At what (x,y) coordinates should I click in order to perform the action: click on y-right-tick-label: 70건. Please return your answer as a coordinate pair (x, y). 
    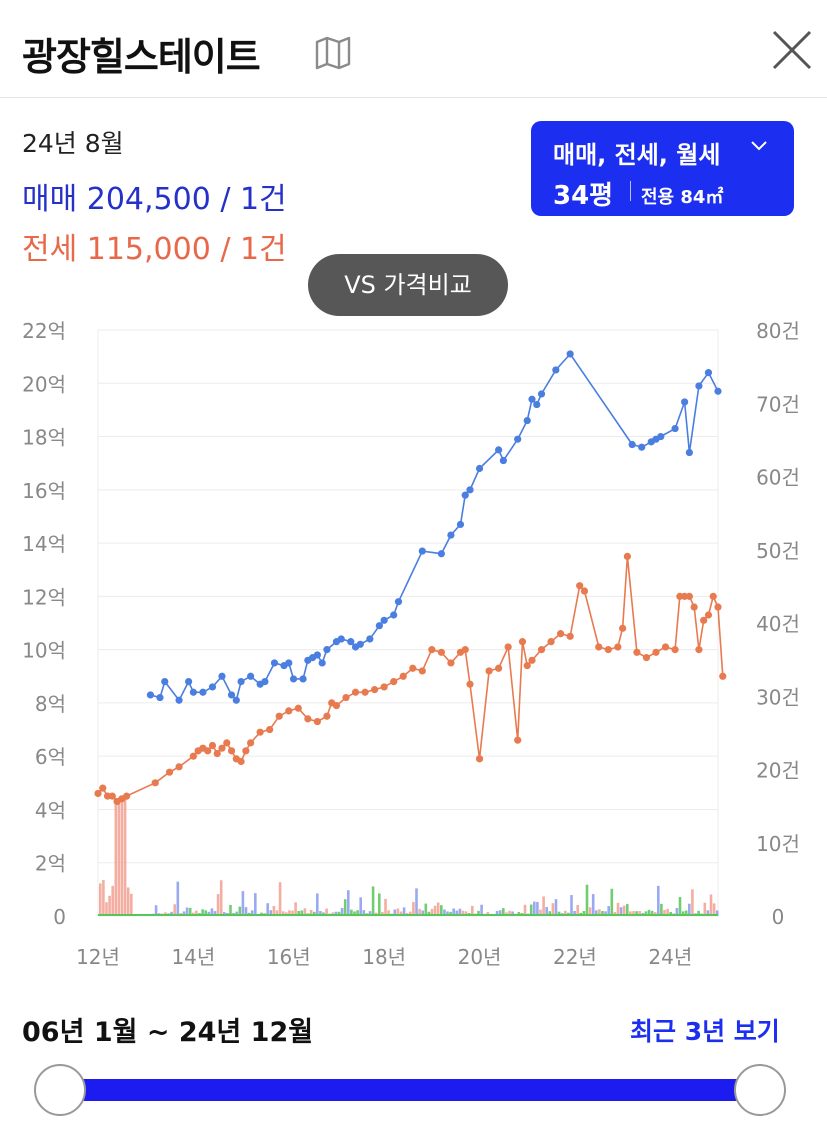
    Looking at the image, I should click on (778, 404).